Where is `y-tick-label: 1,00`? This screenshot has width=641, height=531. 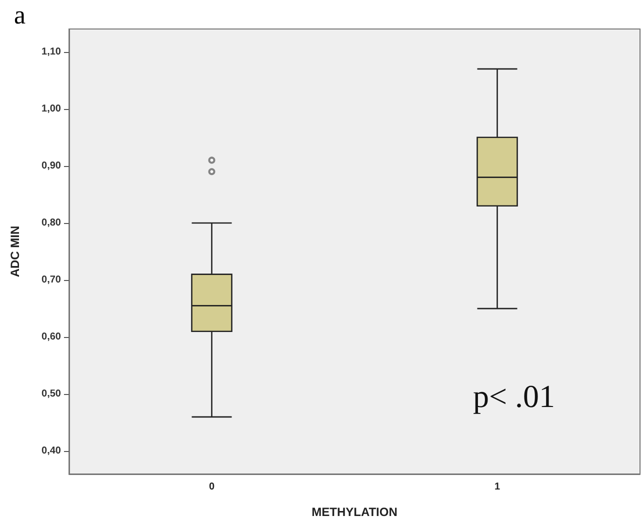 y-tick-label: 1,00 is located at coordinates (52, 108).